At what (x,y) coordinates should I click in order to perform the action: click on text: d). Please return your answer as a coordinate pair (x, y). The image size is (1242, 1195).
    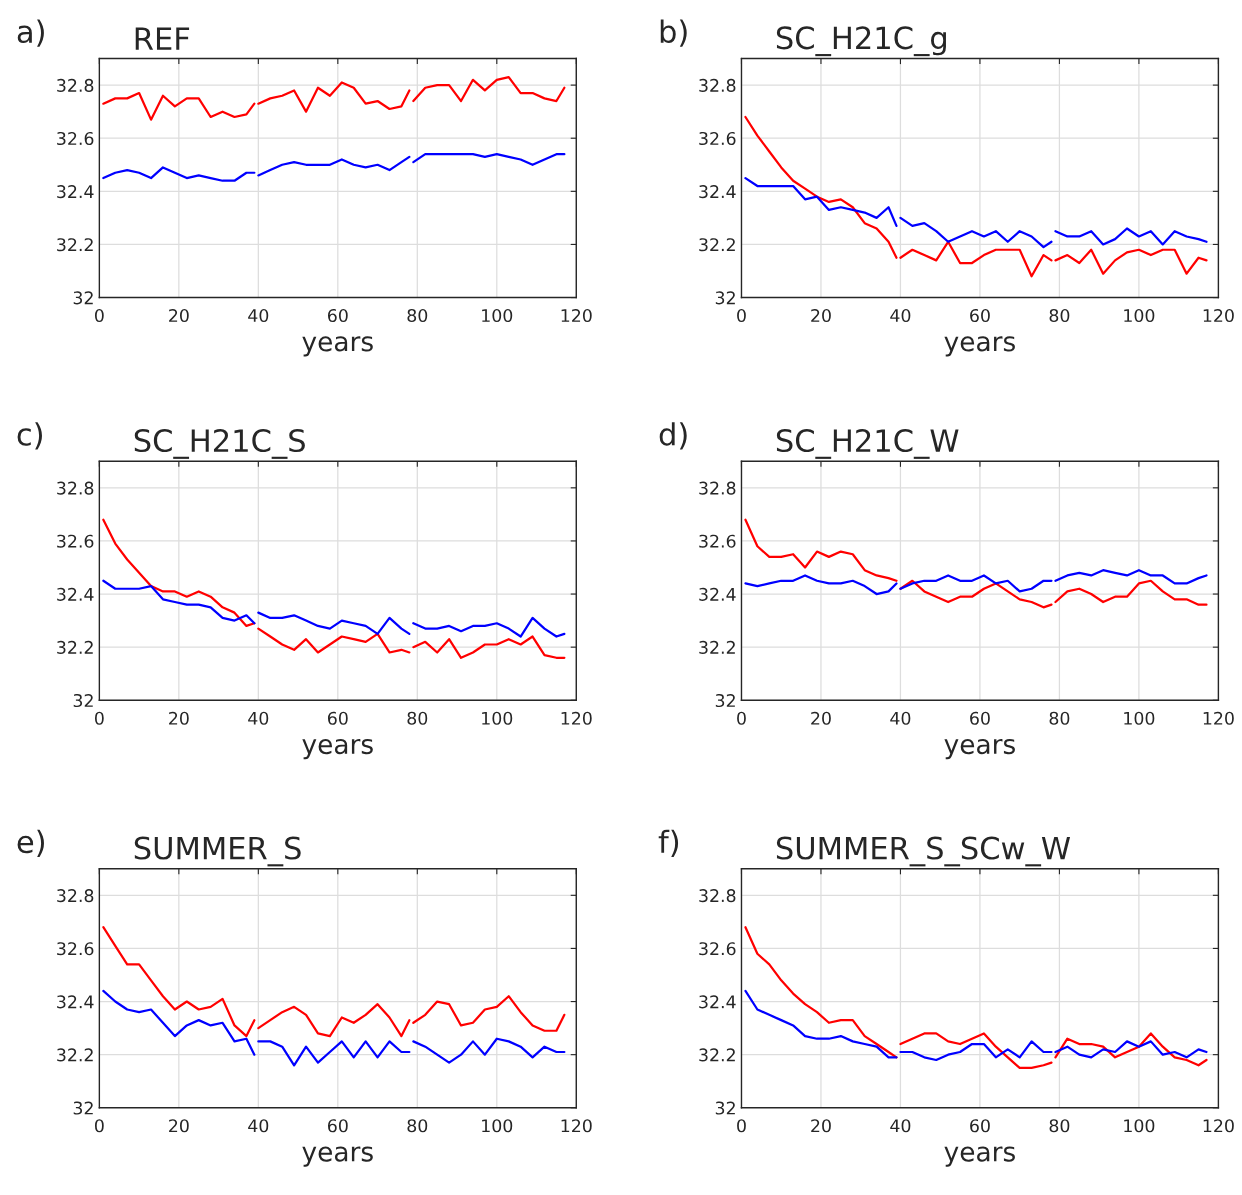
    Looking at the image, I should click on (673, 436).